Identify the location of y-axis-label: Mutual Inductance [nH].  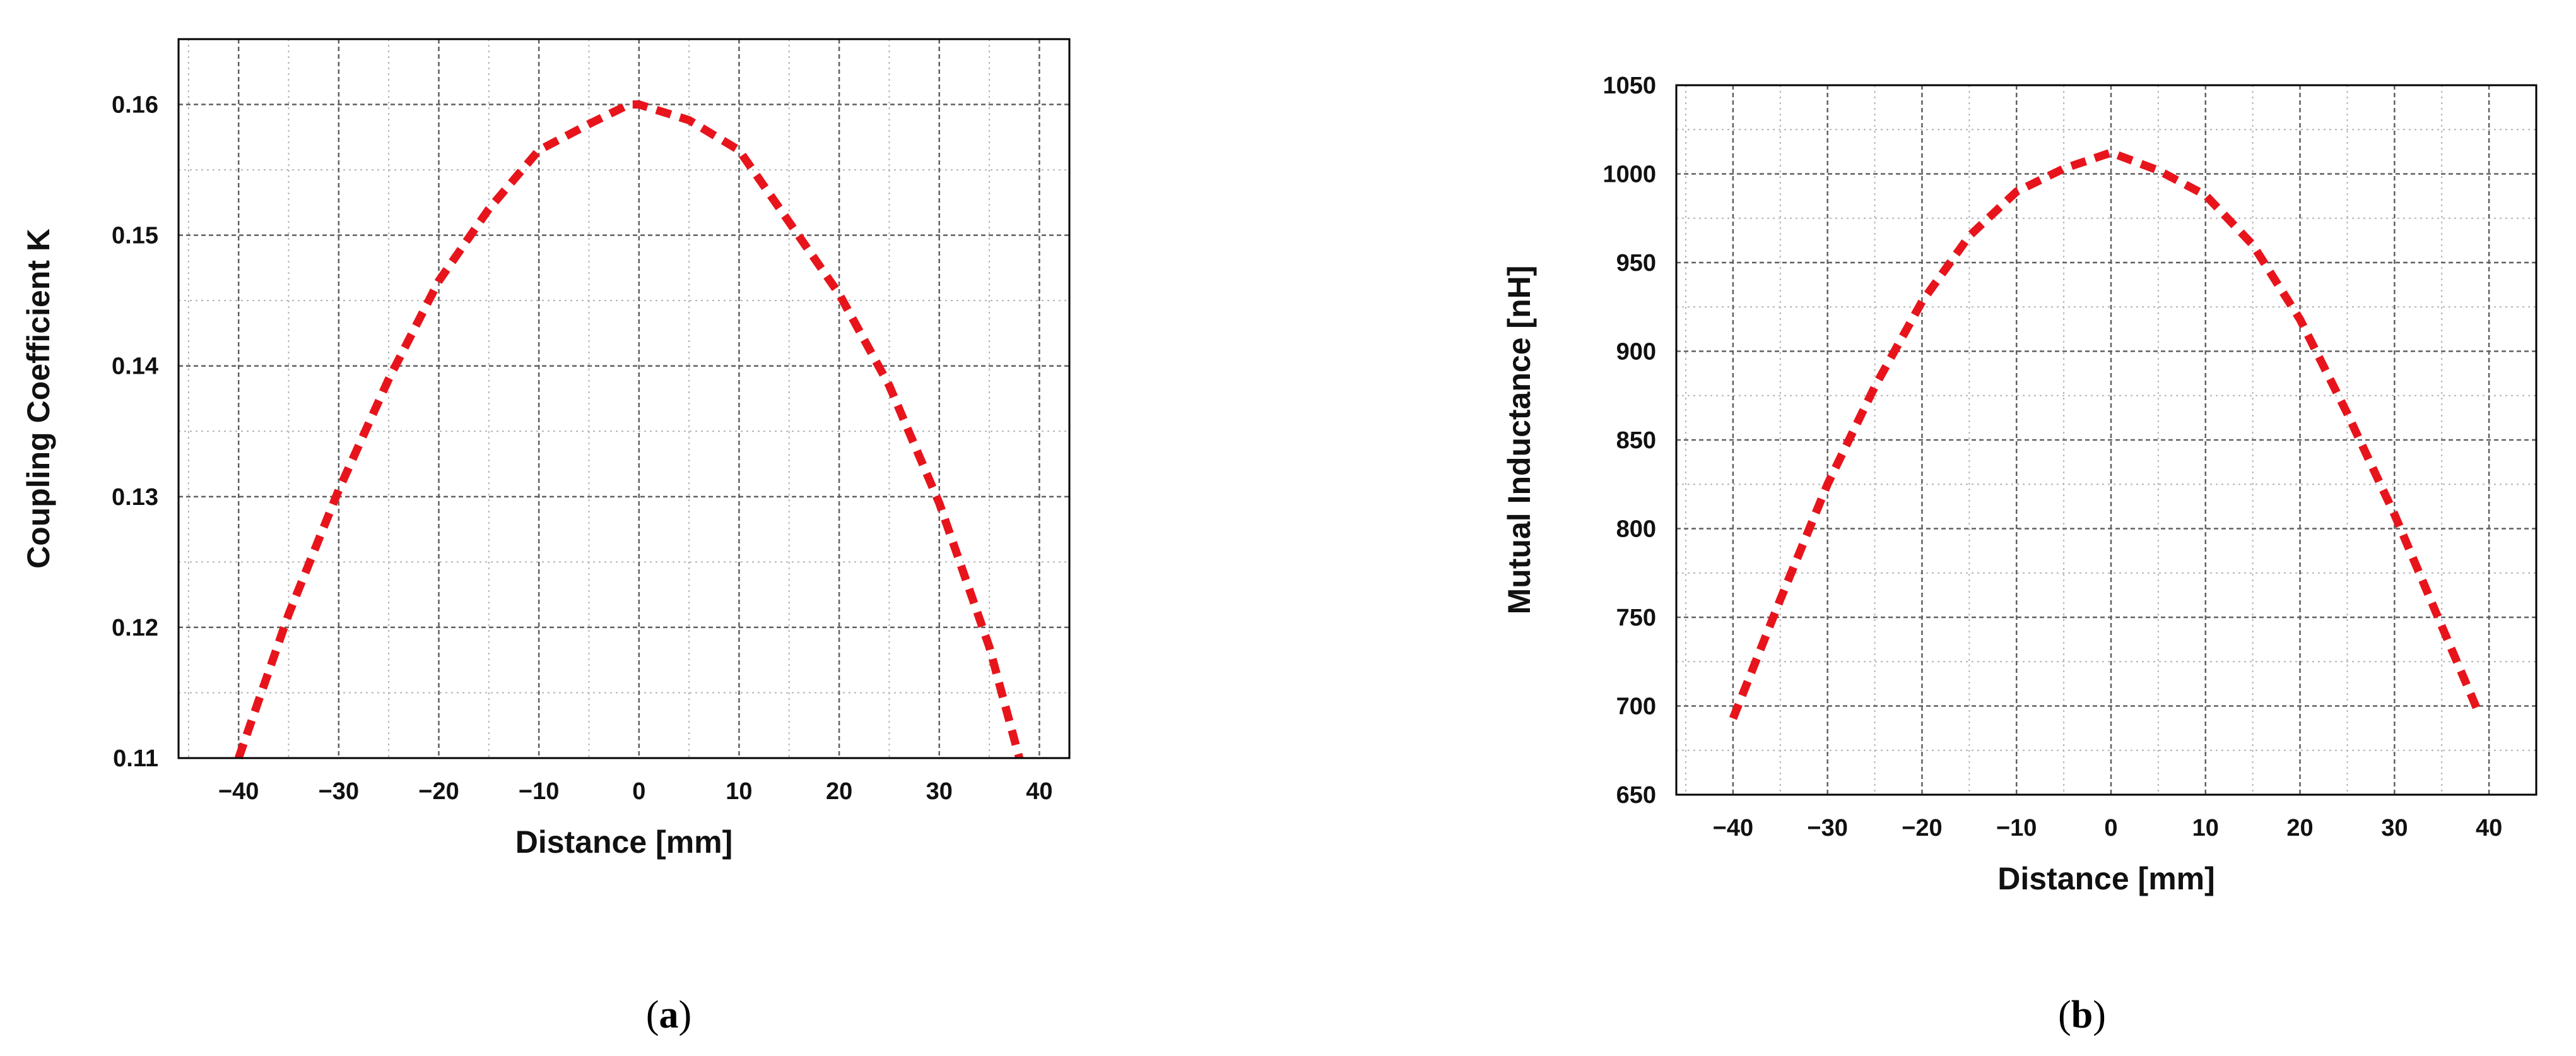
(1520, 441).